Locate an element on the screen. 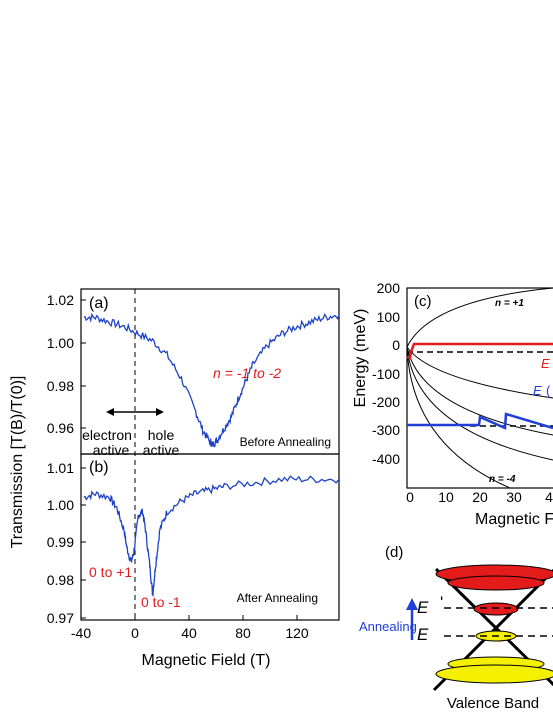 The width and height of the screenshot is (553, 715). xtick-c-0: 0 is located at coordinates (410, 497).